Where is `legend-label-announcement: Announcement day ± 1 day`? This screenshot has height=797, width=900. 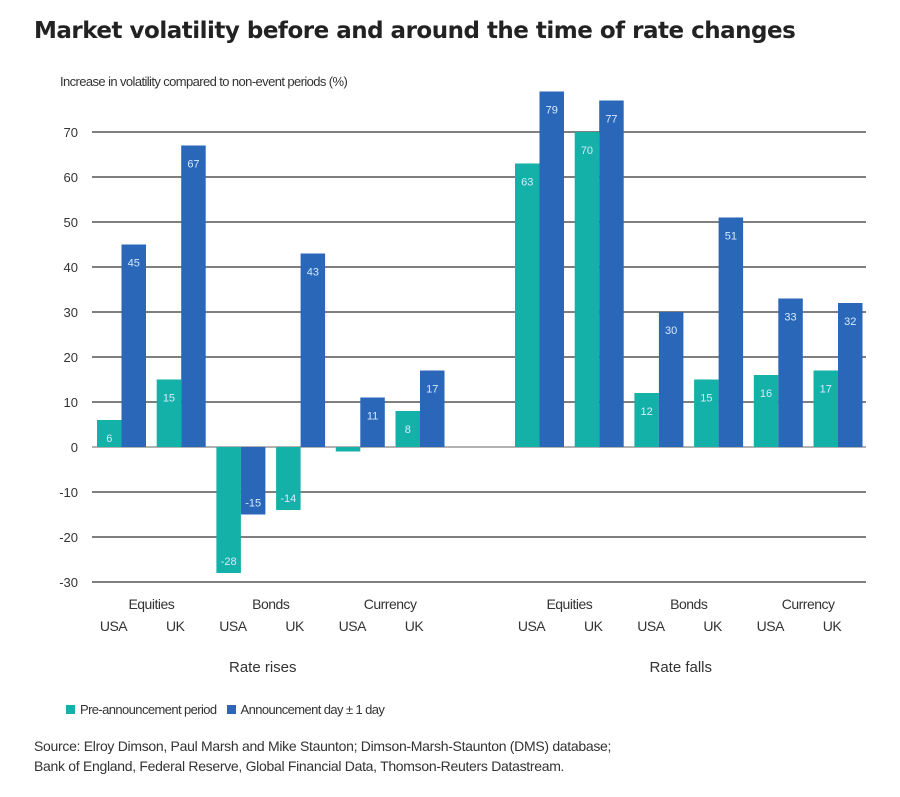
legend-label-announcement: Announcement day ± 1 day is located at coordinates (312, 709).